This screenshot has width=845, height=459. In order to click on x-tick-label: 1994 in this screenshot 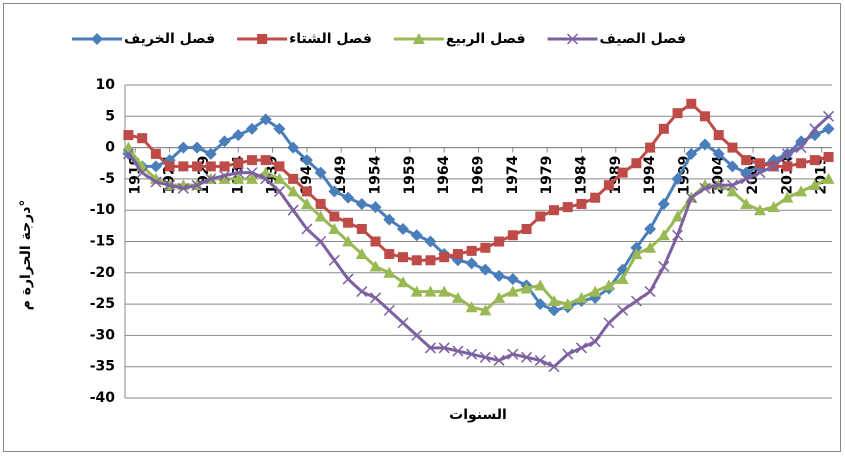, I will do `click(650, 174)`.